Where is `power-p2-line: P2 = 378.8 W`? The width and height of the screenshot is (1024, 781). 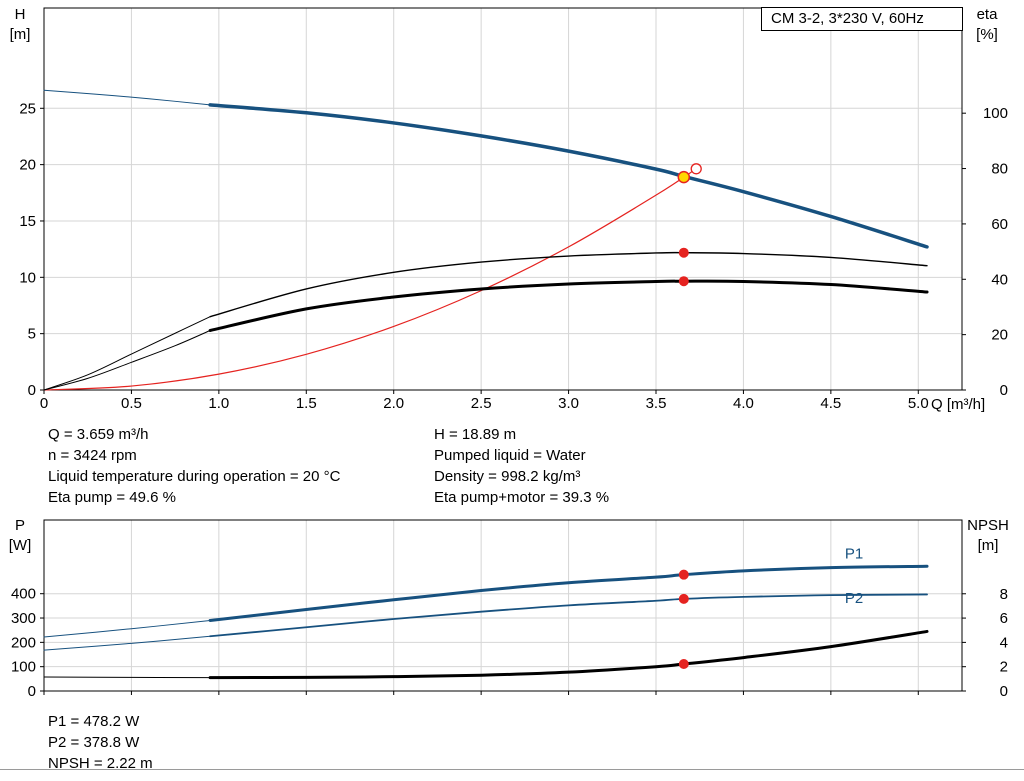
power-p2-line: P2 = 378.8 W is located at coordinates (94, 742).